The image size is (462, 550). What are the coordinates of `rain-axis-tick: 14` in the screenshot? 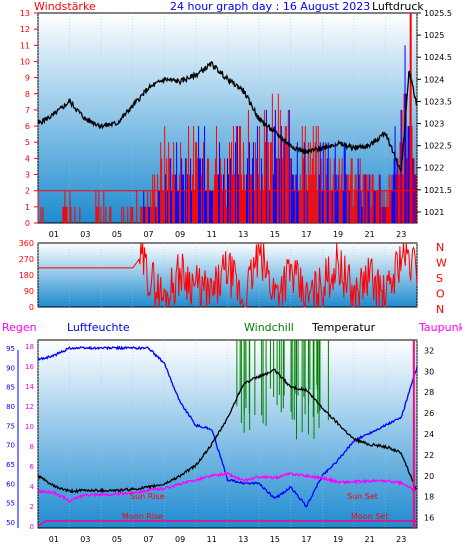 It's located at (29, 387).